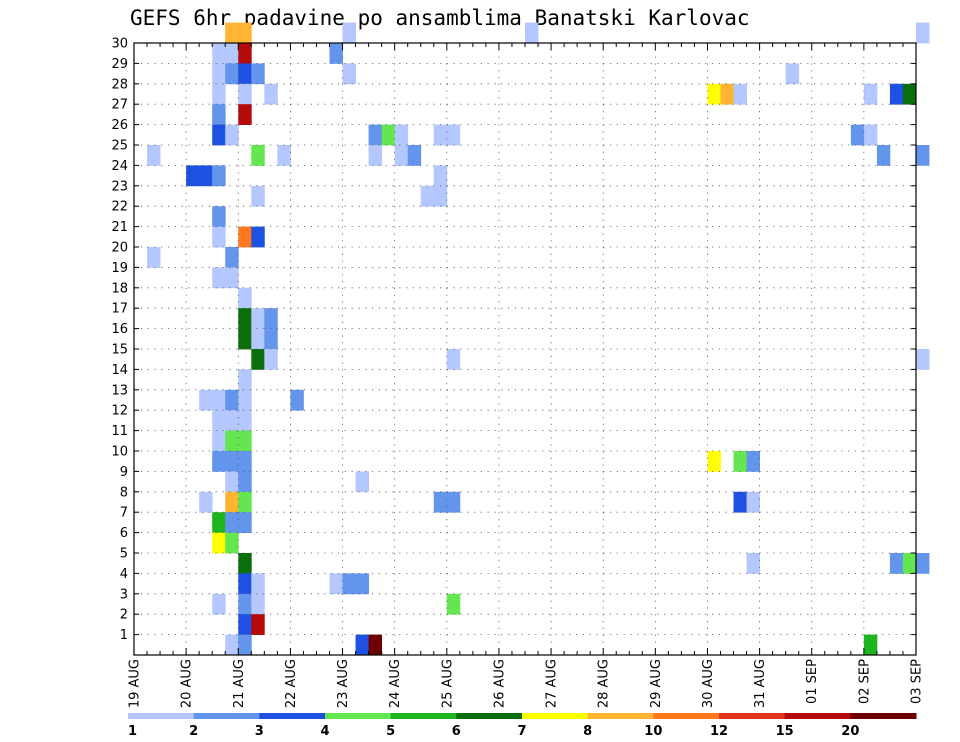  What do you see at coordinates (395, 683) in the screenshot?
I see `x-tick-label: 24 AUG` at bounding box center [395, 683].